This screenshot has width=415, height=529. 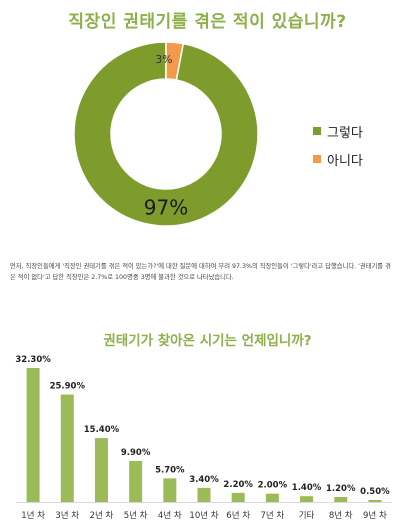 I want to click on bar-value-label-8: 1.40%, so click(x=307, y=488).